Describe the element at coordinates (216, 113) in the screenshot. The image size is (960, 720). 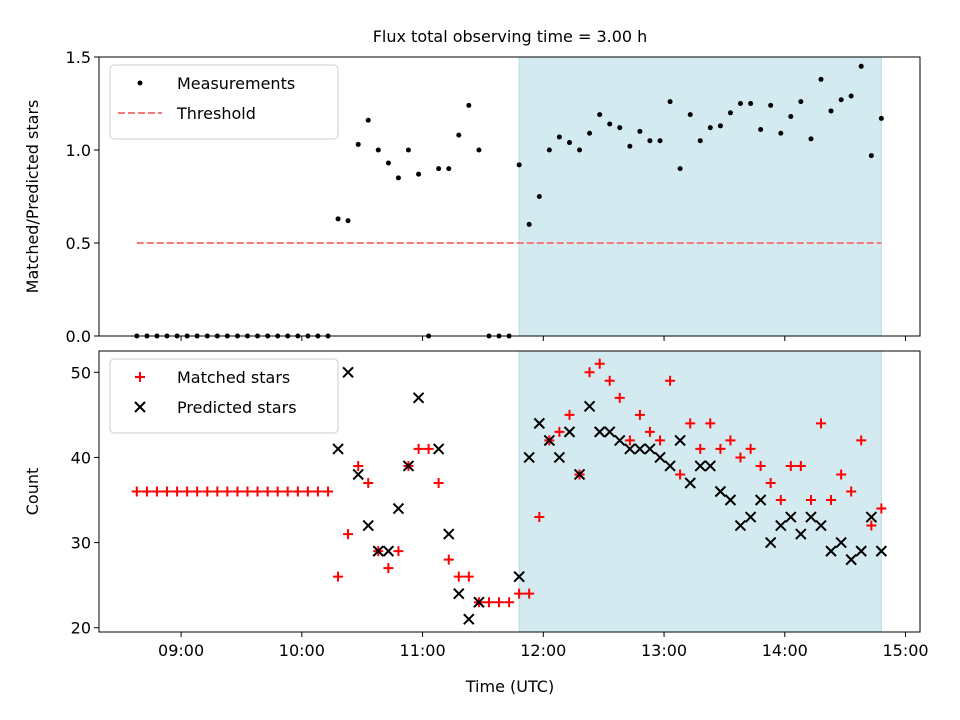
I see `legend-label: Threshold` at that location.